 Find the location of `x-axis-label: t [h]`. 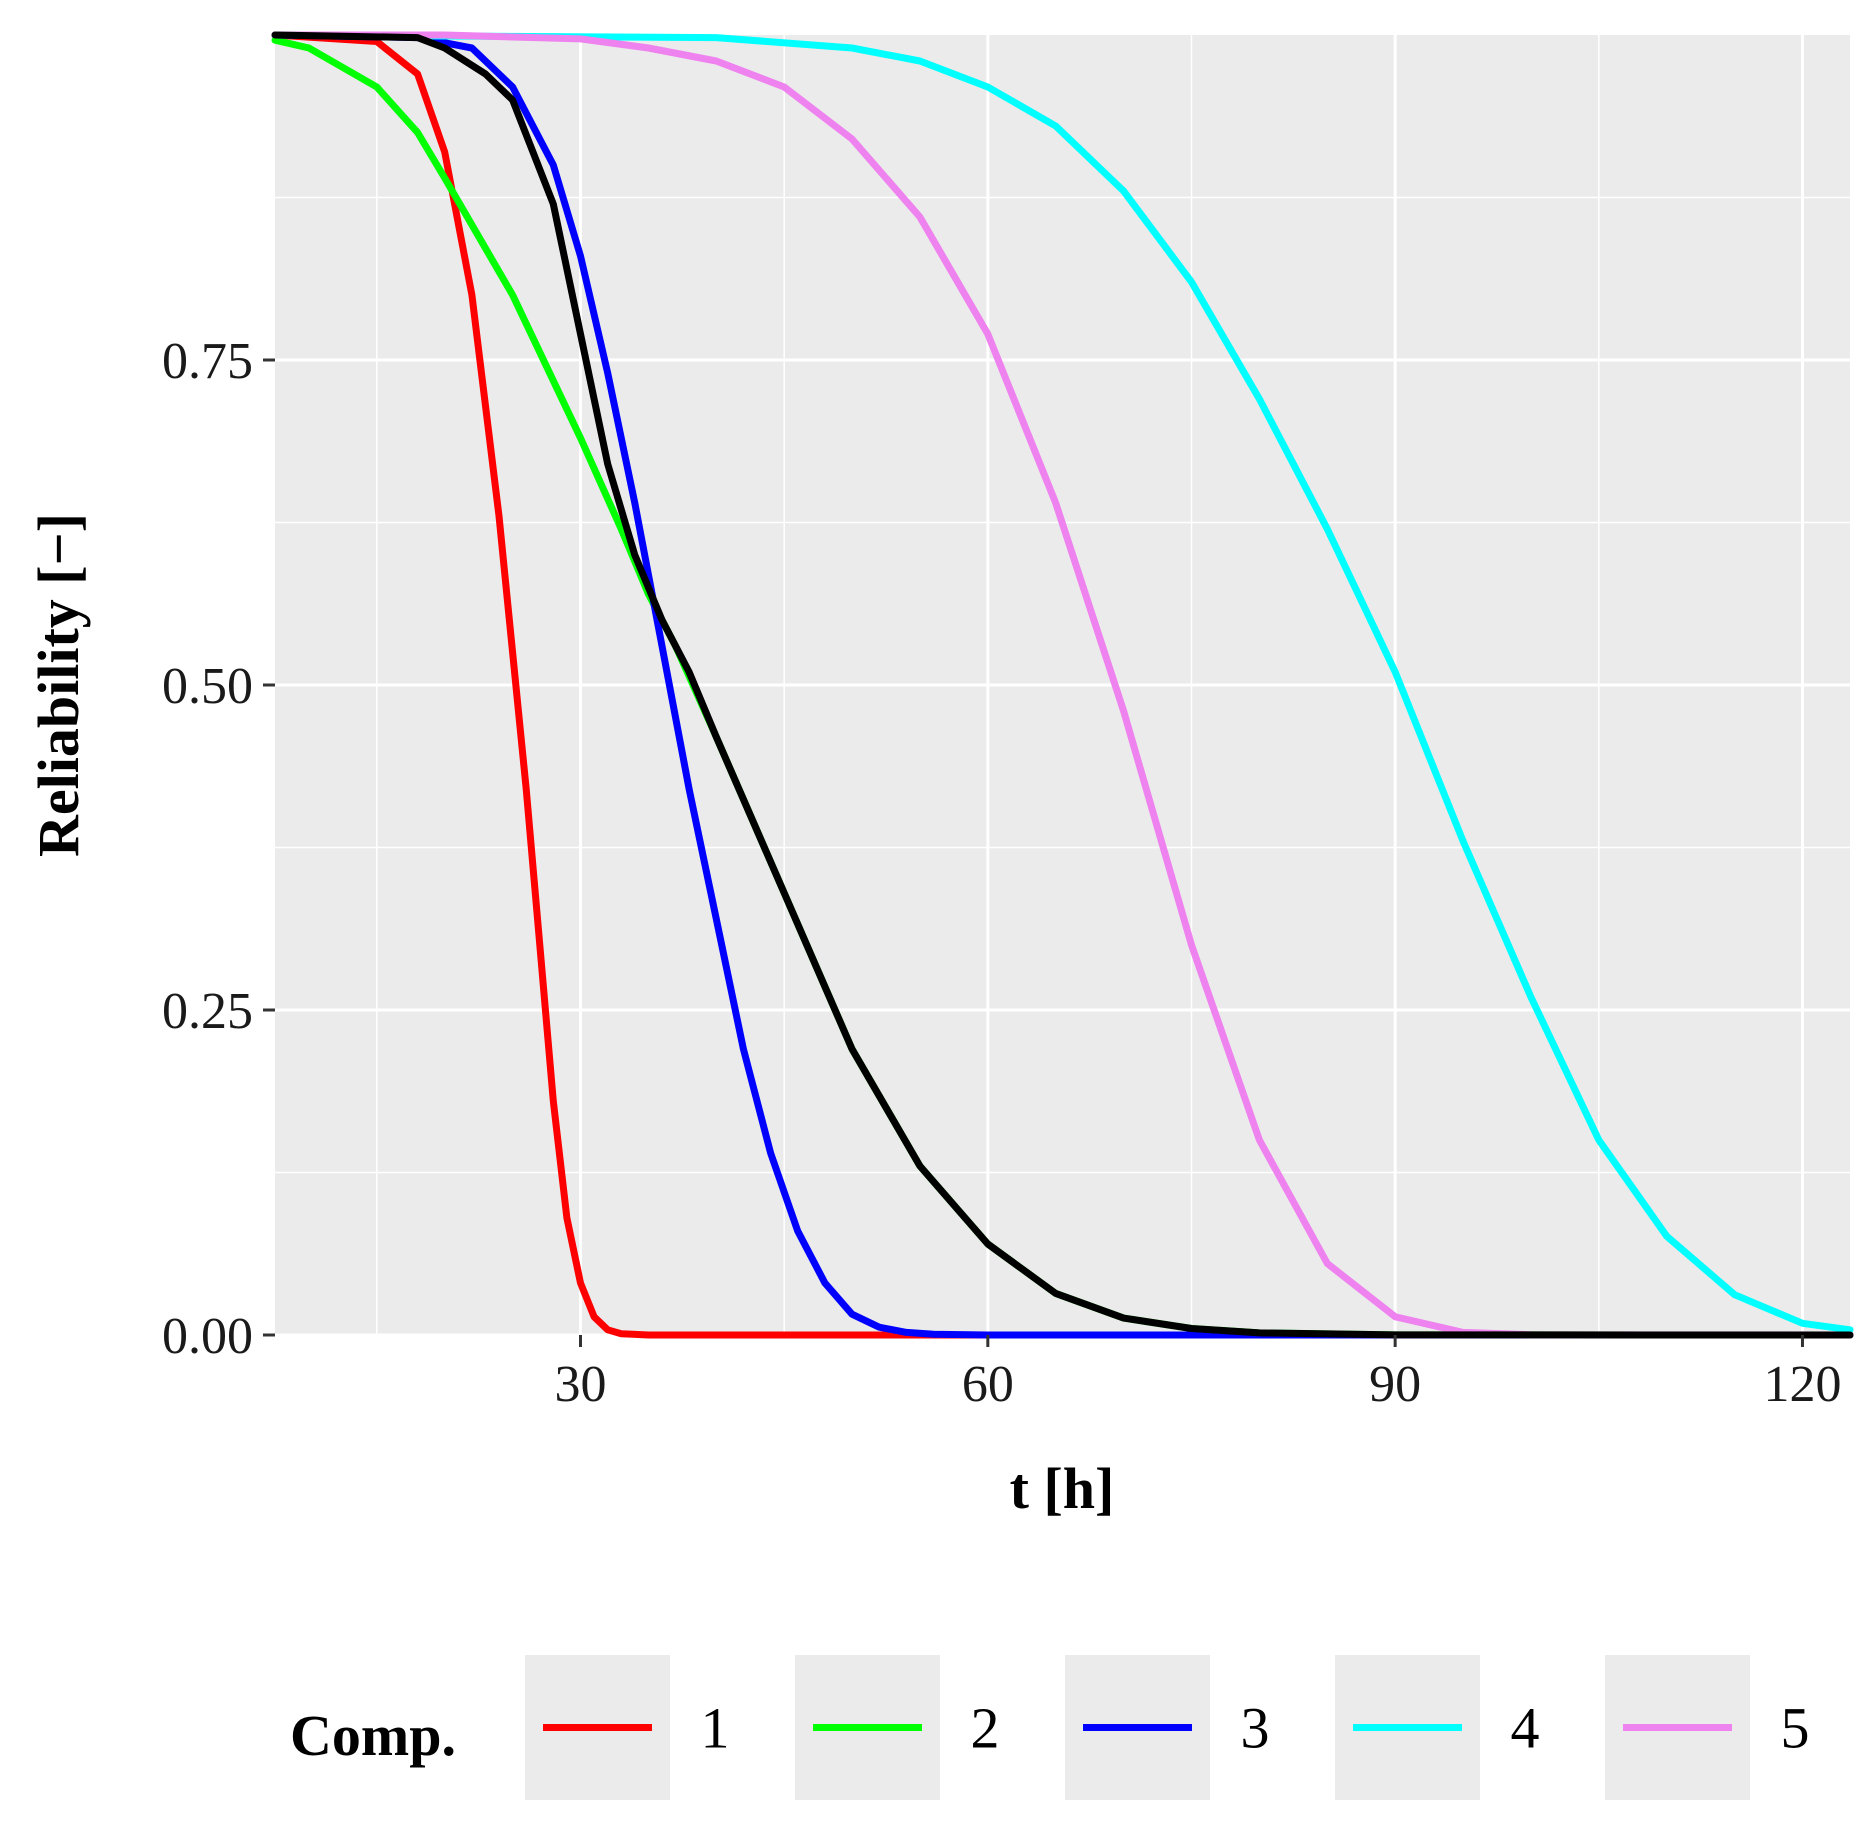

x-axis-label: t [h] is located at coordinates (1062, 1488).